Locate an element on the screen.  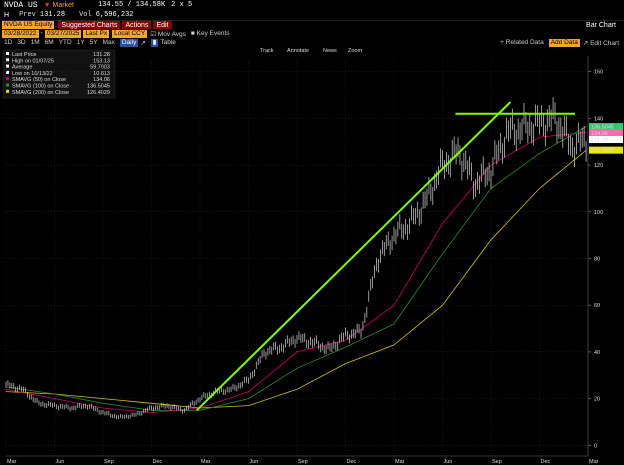
security-field: NVDA US Equity is located at coordinates (28, 25).